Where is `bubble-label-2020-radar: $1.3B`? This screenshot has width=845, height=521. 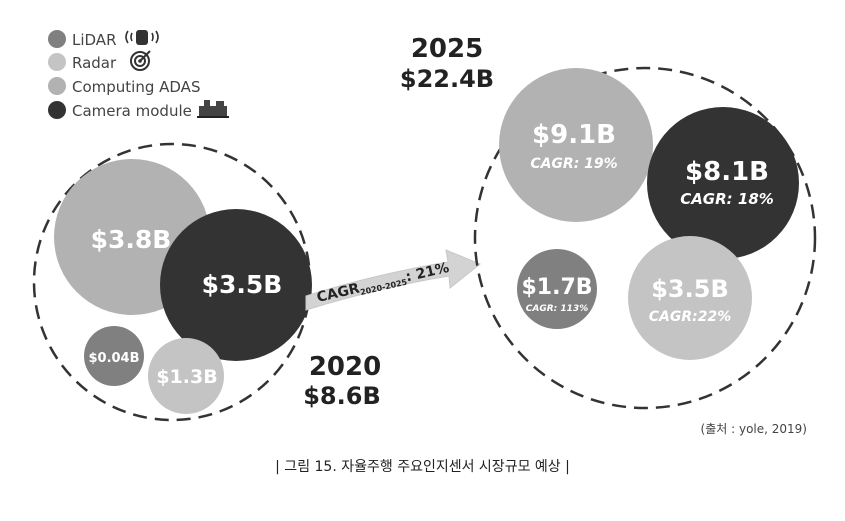 bubble-label-2020-radar: $1.3B is located at coordinates (186, 377).